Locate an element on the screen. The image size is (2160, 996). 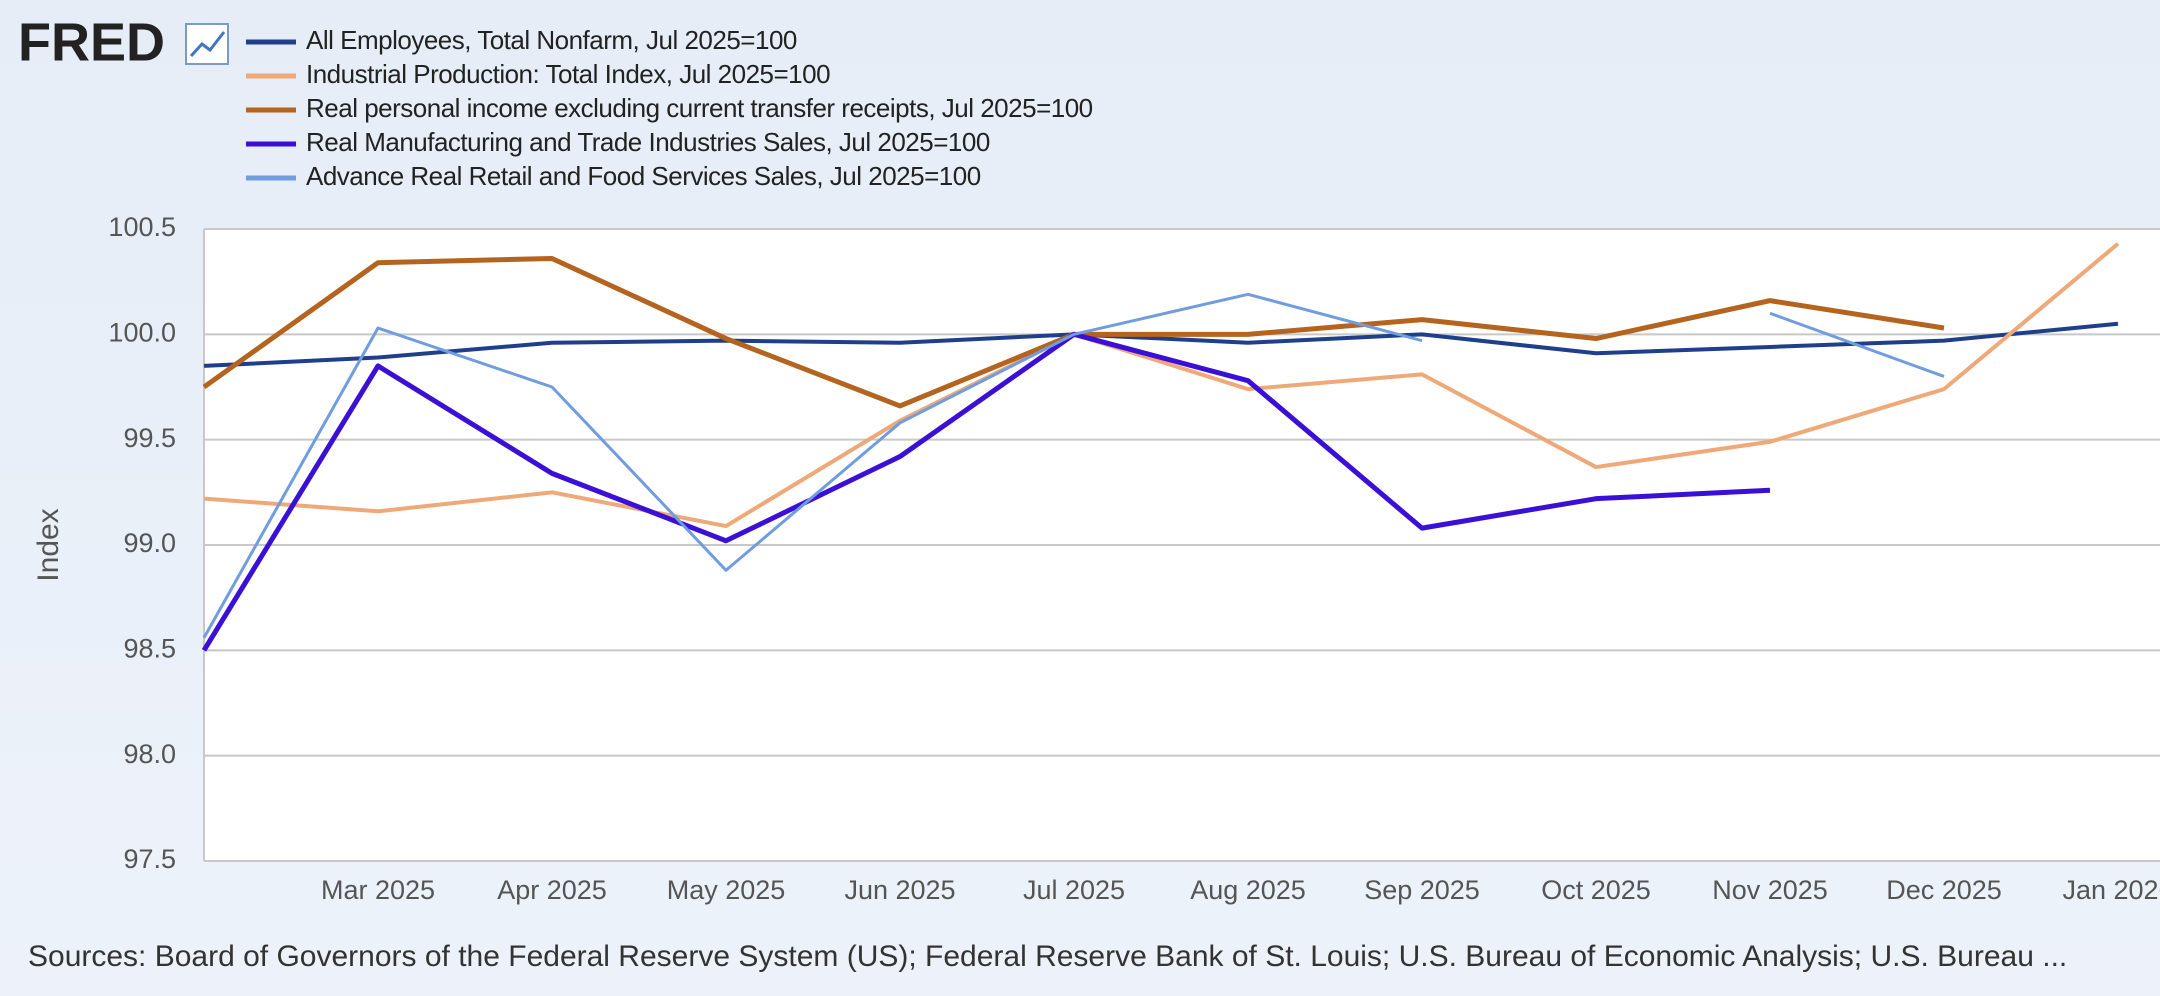
y-tick-label: 99.5 is located at coordinates (149, 438).